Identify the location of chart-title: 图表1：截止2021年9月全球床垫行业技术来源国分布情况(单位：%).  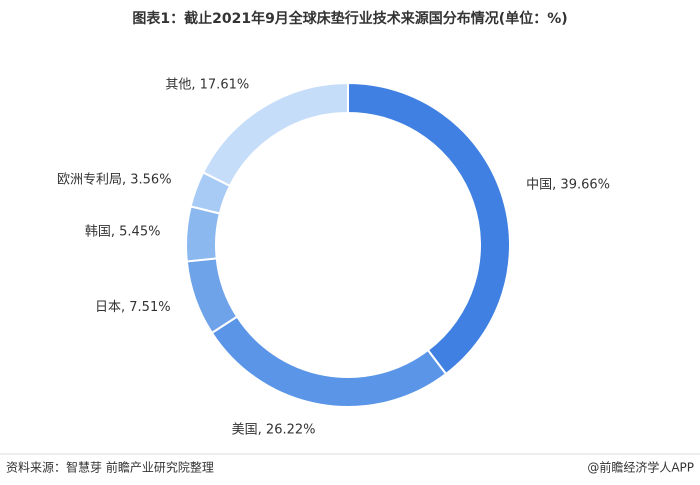
(349, 18).